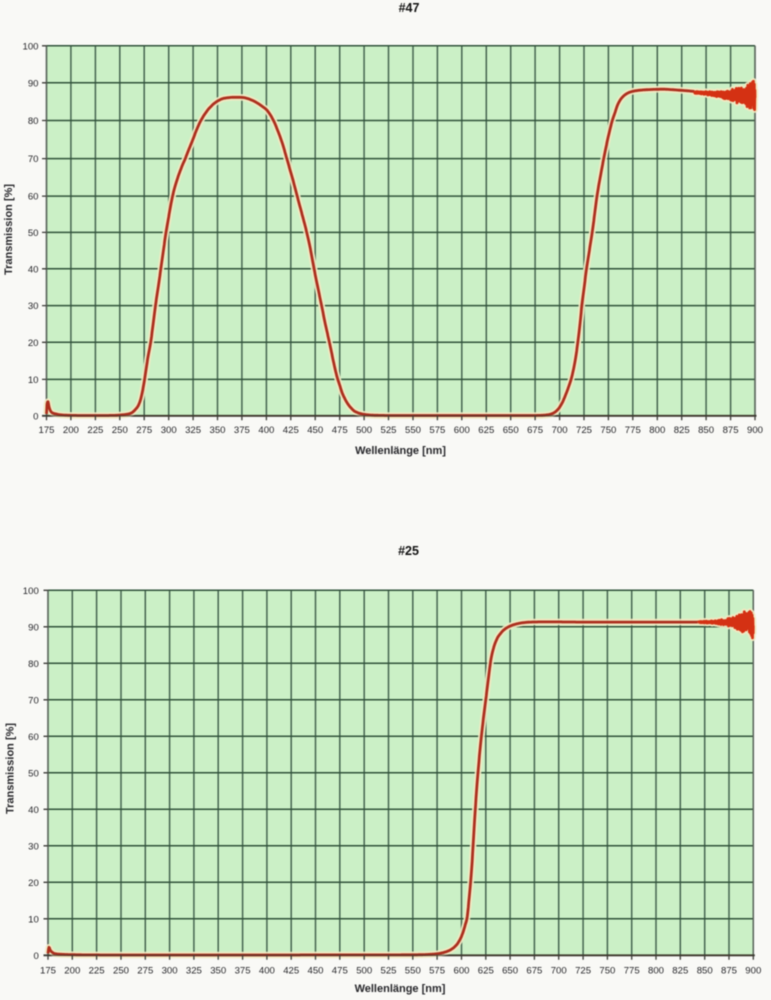  Describe the element at coordinates (408, 551) in the screenshot. I see `svg-text: #25` at that location.